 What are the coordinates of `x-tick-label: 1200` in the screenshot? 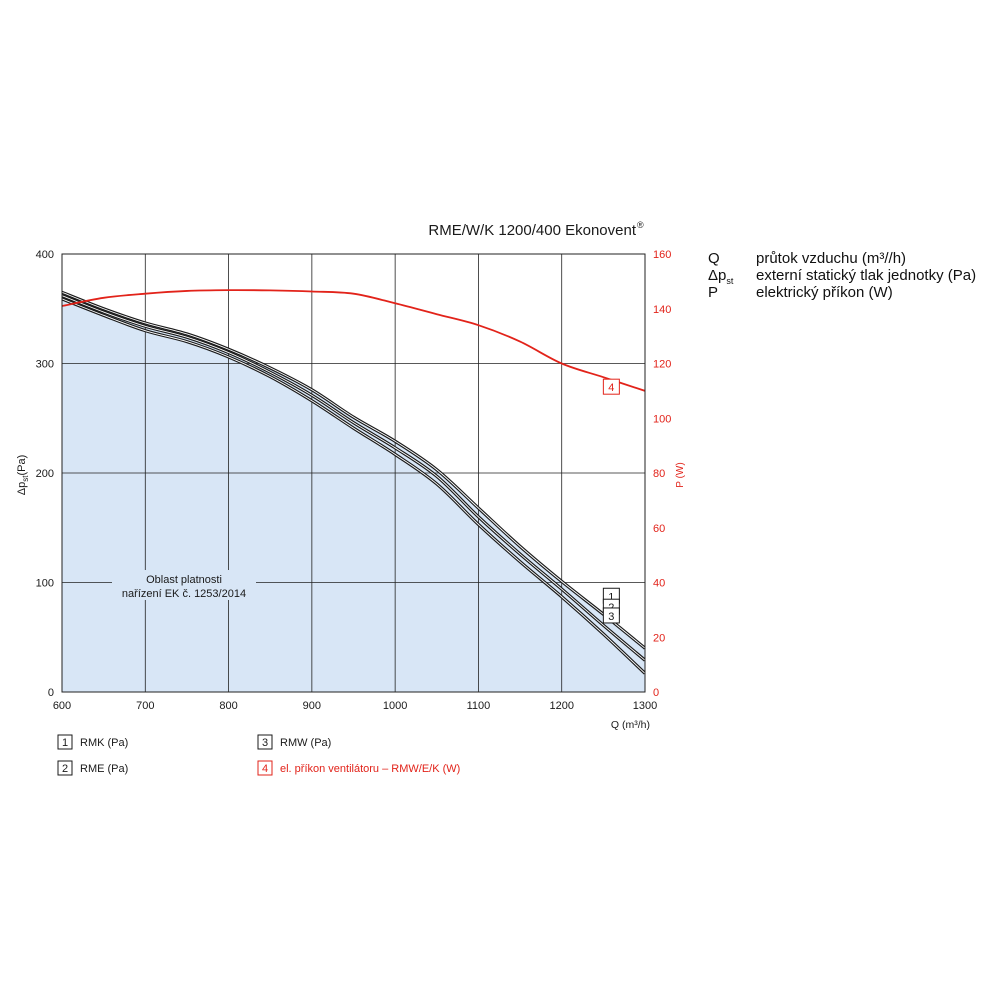 It's located at (561, 706).